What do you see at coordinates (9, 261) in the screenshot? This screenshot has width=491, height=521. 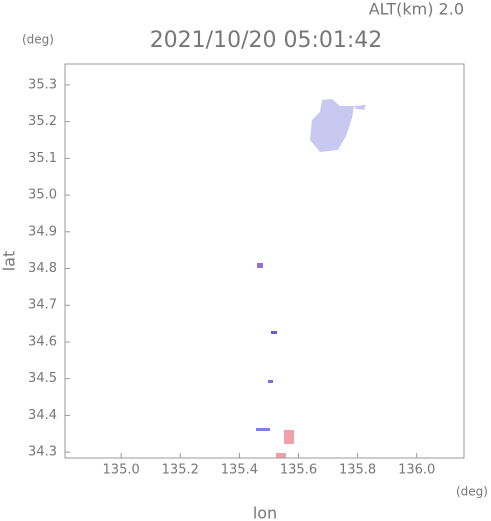 I see `y-axis-label: lat` at bounding box center [9, 261].